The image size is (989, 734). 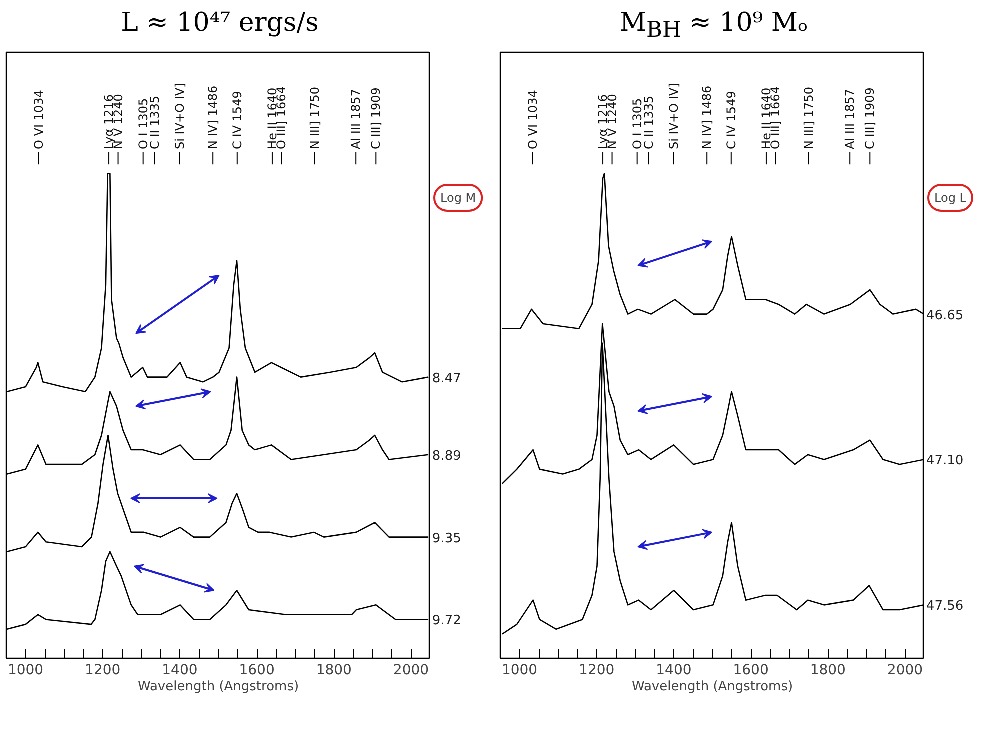 I want to click on series-label: 47.56, so click(x=945, y=606).